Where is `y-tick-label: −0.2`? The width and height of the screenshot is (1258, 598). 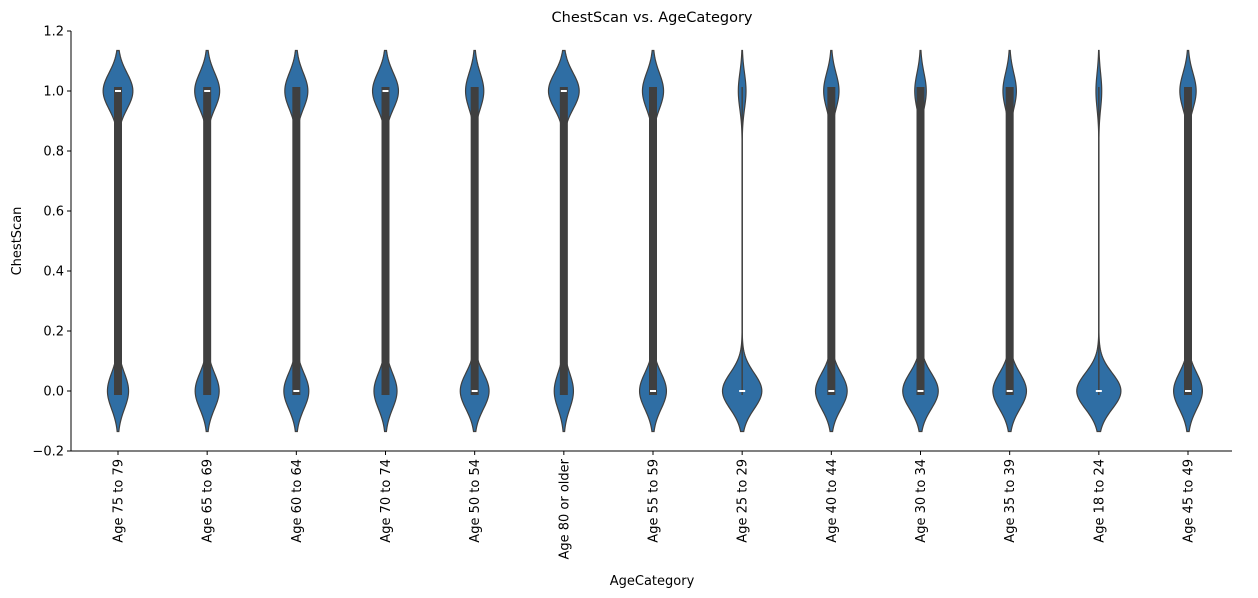 y-tick-label: −0.2 is located at coordinates (48, 452).